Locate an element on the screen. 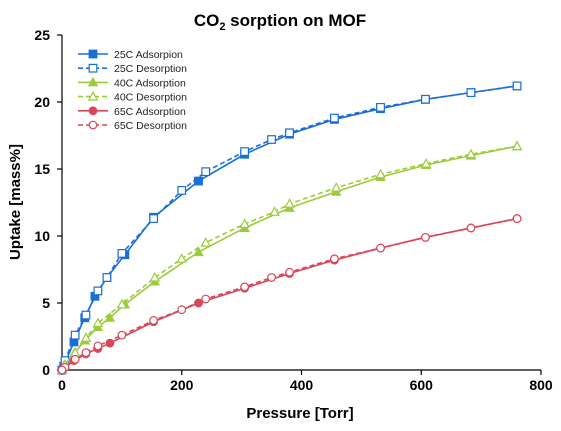 The image size is (561, 431). y-tick-label: 25 is located at coordinates (42, 35).